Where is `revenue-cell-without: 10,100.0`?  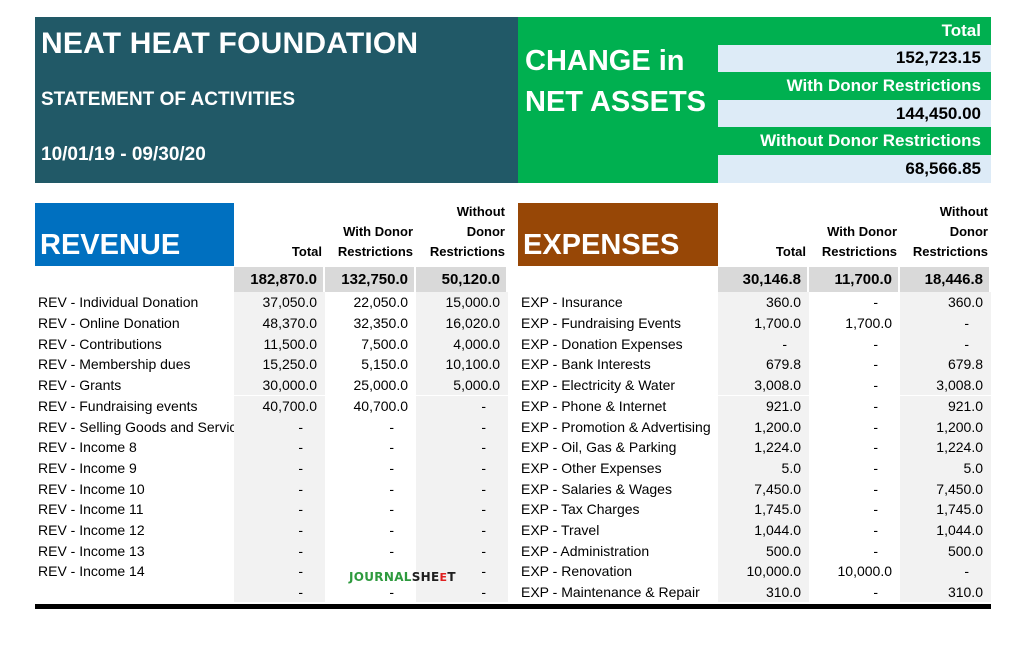 revenue-cell-without: 10,100.0 is located at coordinates (462, 364).